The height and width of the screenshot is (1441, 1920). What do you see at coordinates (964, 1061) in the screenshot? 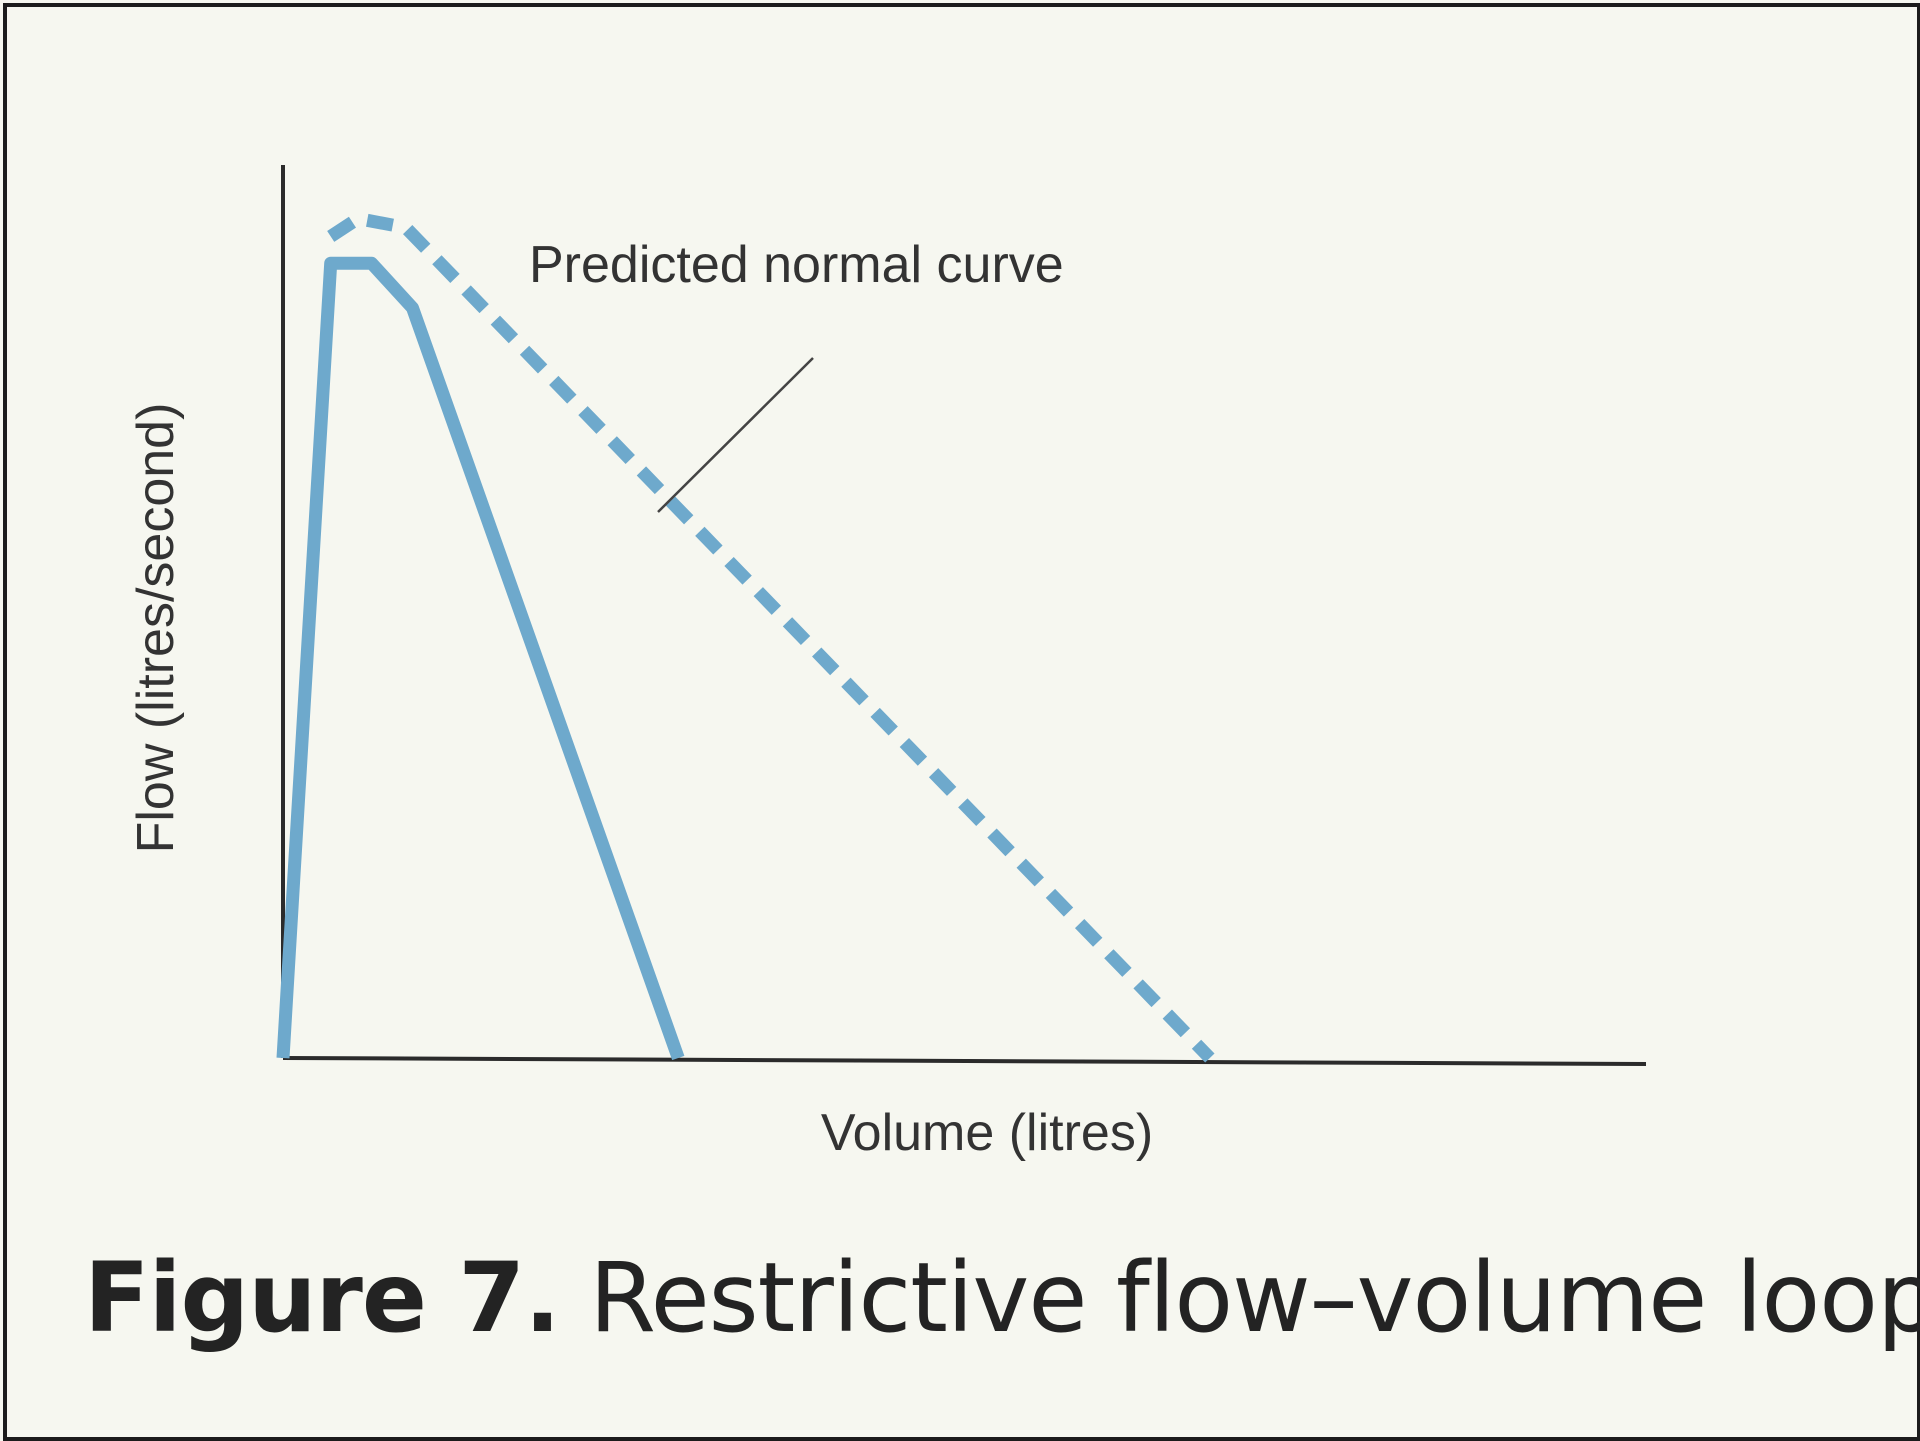
I see `x-axis` at bounding box center [964, 1061].